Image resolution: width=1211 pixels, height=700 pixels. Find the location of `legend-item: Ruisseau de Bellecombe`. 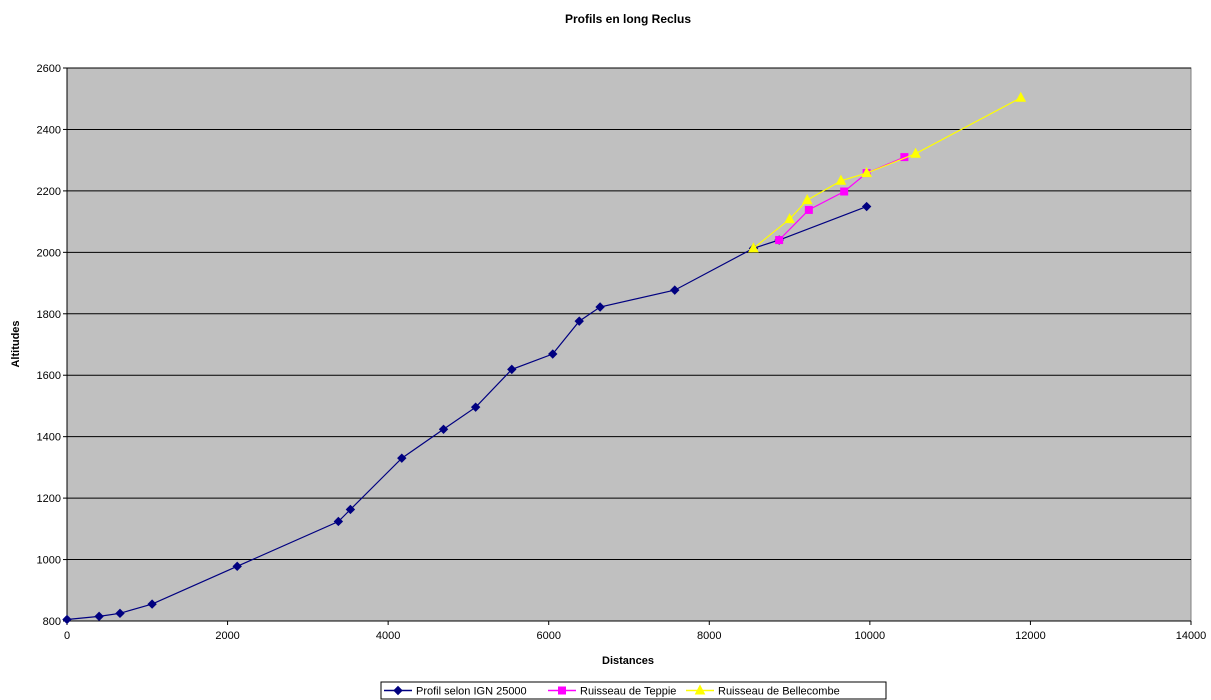

legend-item: Ruisseau de Bellecombe is located at coordinates (763, 691).